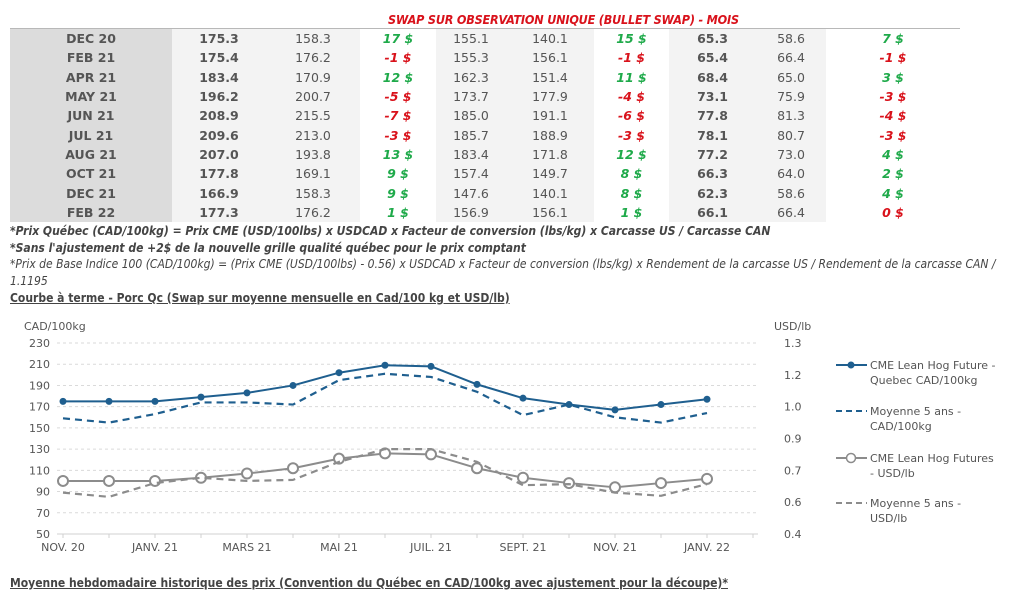 The image size is (1024, 597). Describe the element at coordinates (712, 193) in the screenshot. I see `value-cell: 62.3` at that location.